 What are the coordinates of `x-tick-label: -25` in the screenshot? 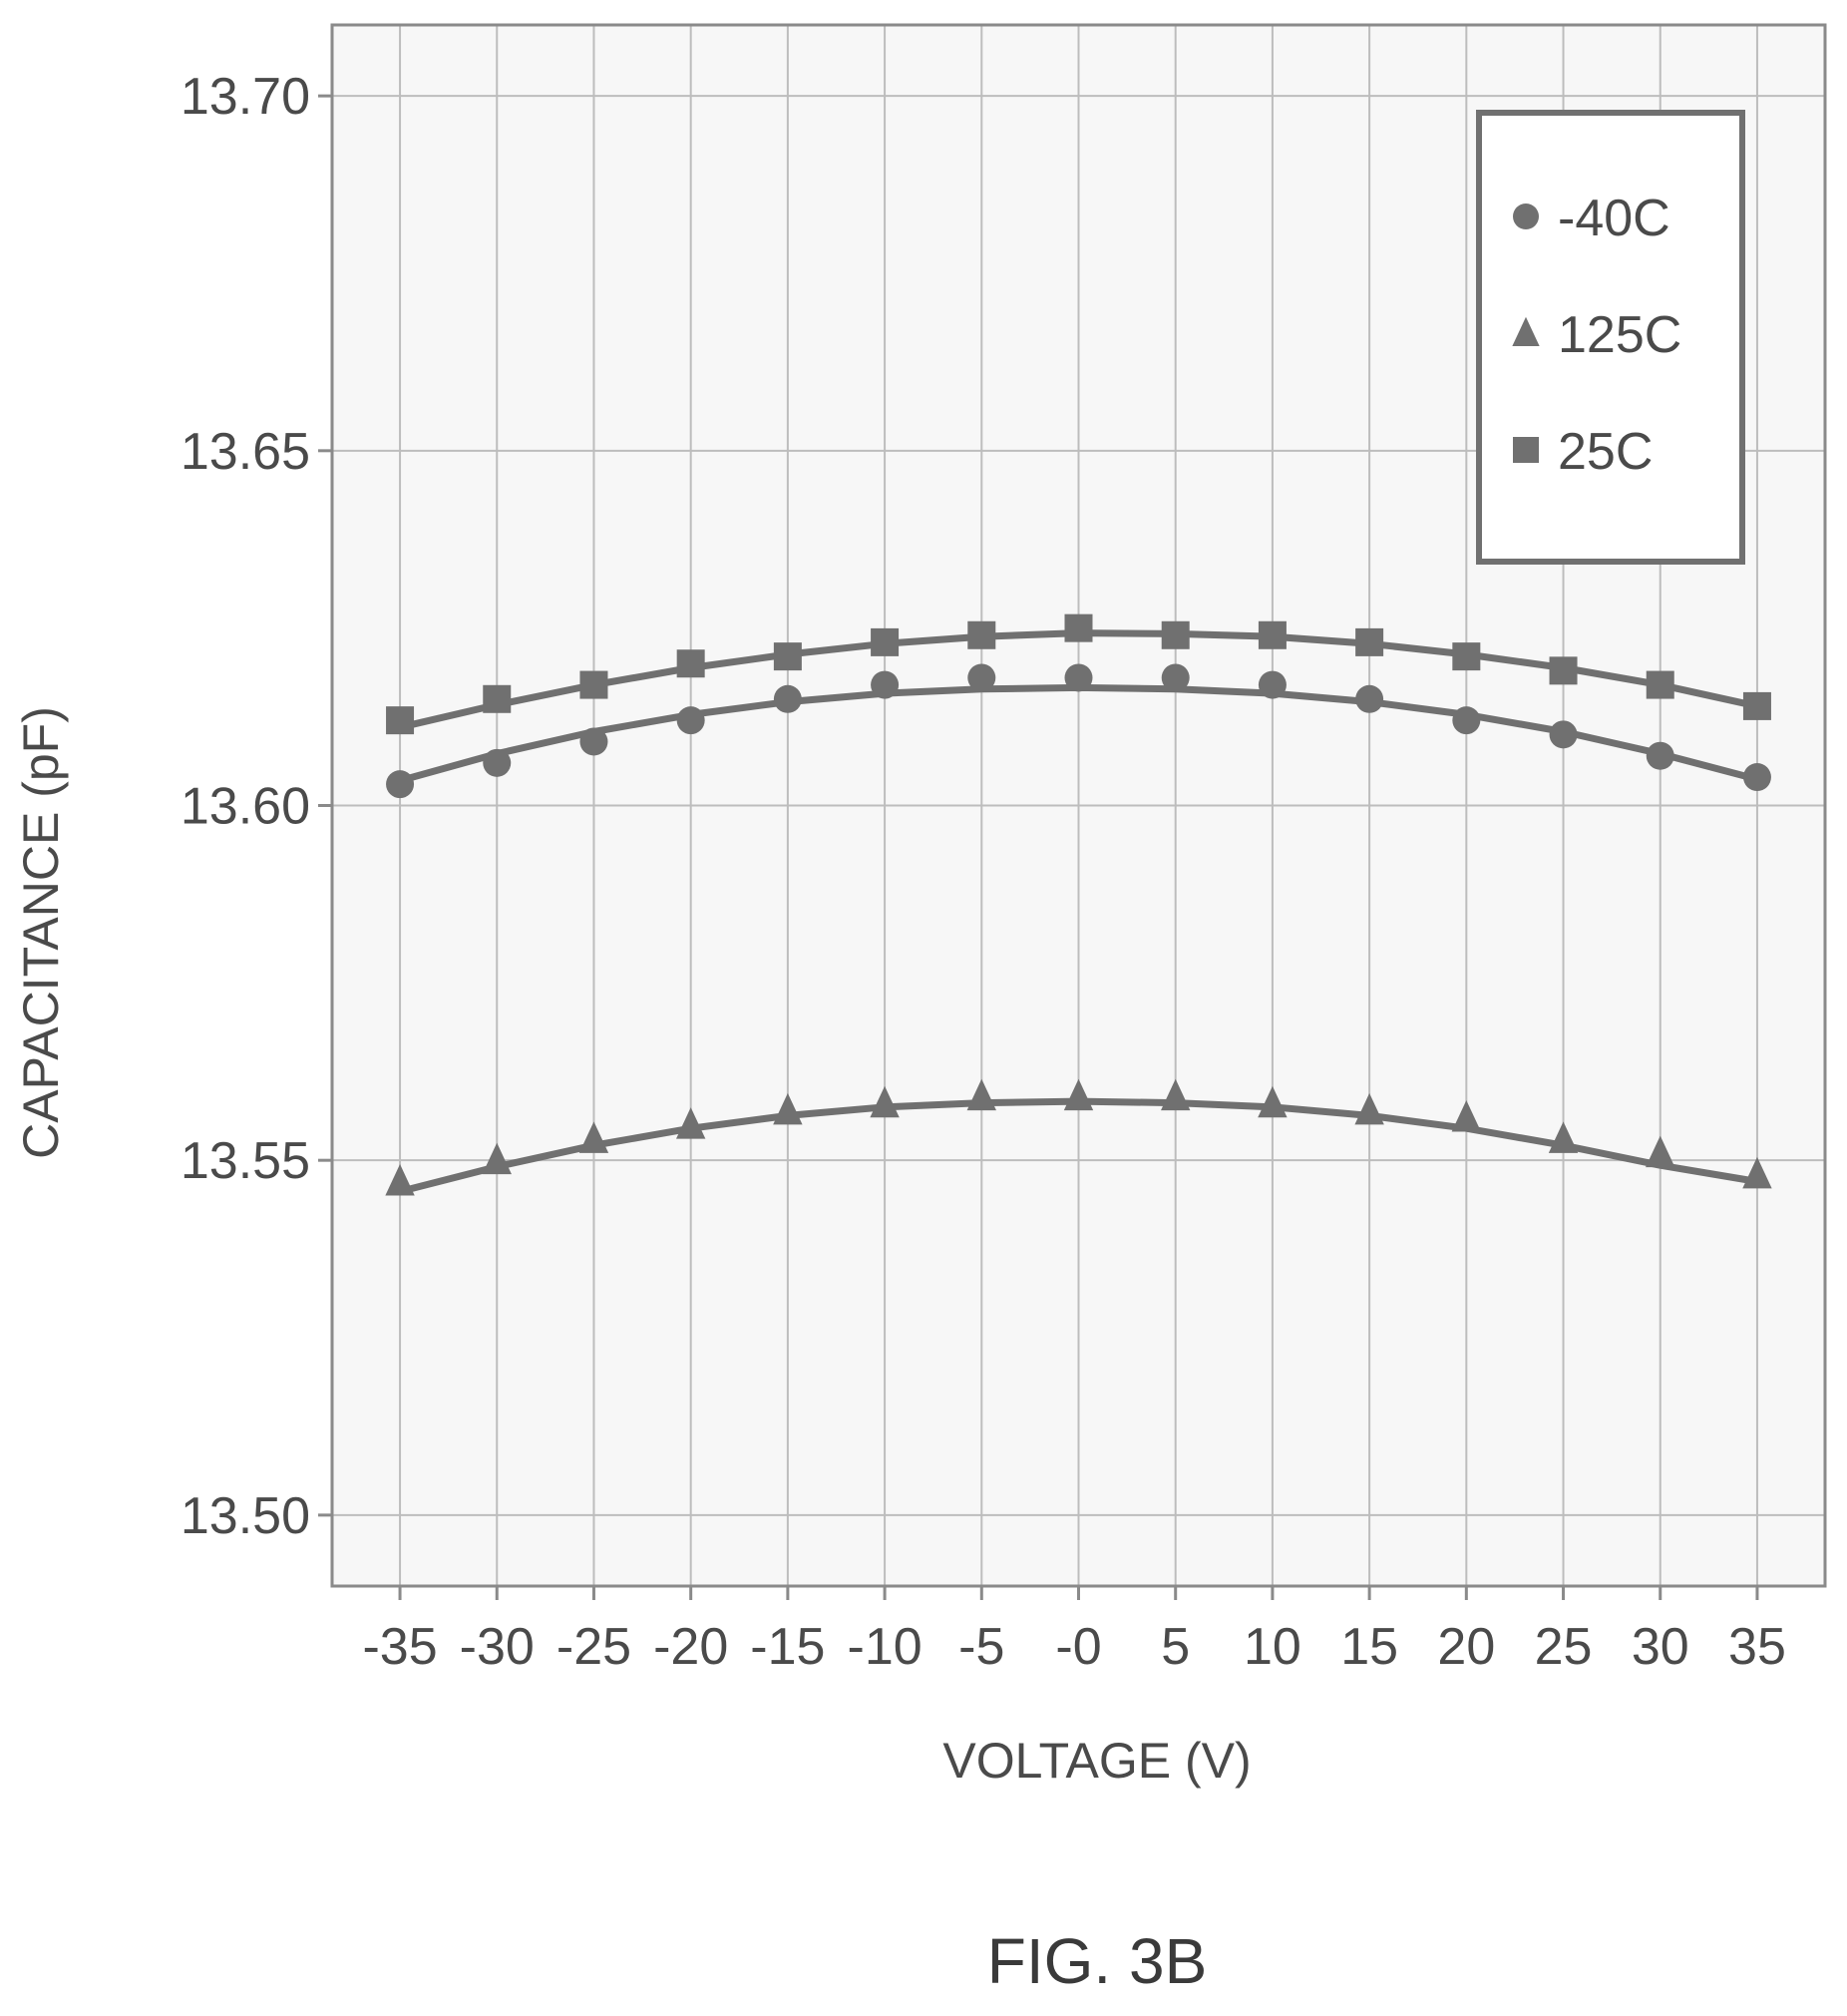 It's located at (593, 1647).